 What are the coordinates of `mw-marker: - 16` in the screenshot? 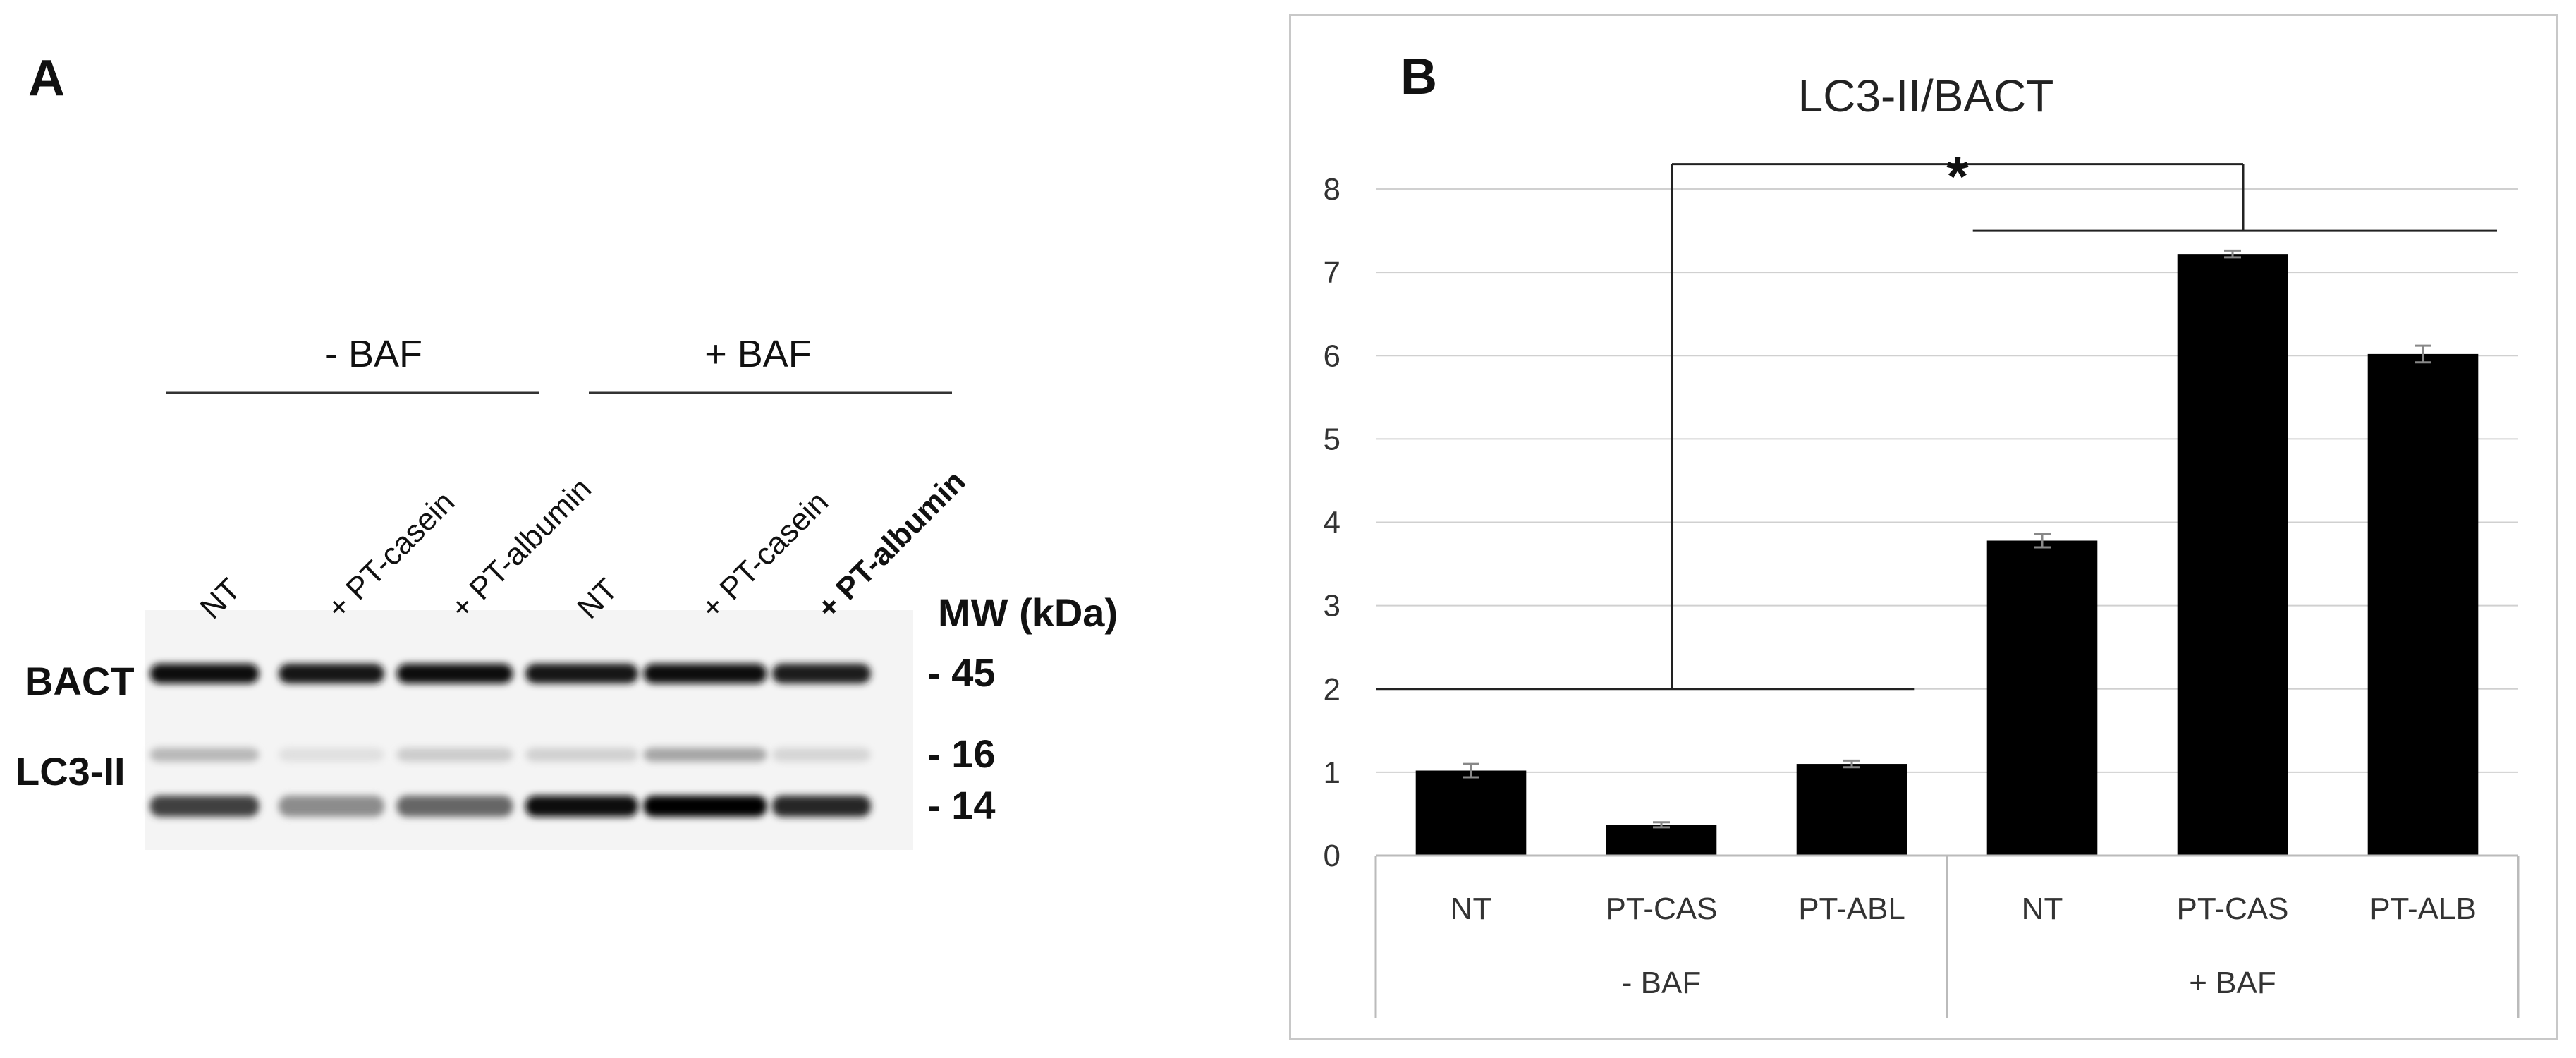 It's located at (962, 754).